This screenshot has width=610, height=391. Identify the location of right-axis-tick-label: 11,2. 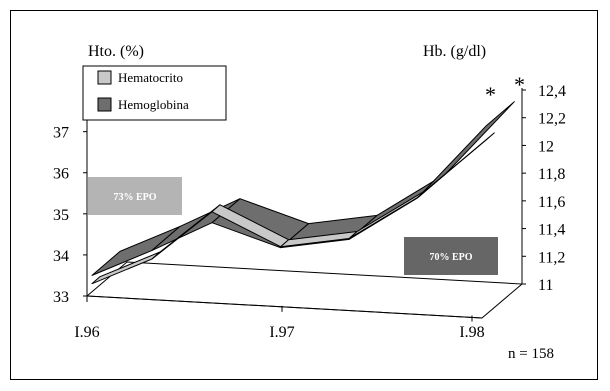
(551, 257).